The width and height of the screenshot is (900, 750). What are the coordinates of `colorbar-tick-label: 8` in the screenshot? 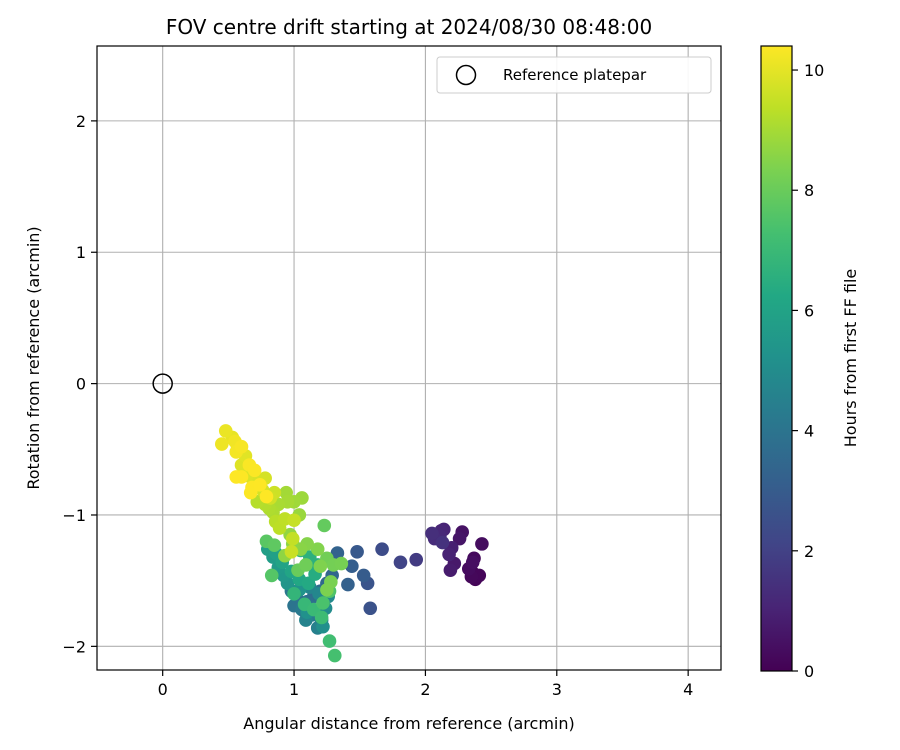 It's located at (809, 190).